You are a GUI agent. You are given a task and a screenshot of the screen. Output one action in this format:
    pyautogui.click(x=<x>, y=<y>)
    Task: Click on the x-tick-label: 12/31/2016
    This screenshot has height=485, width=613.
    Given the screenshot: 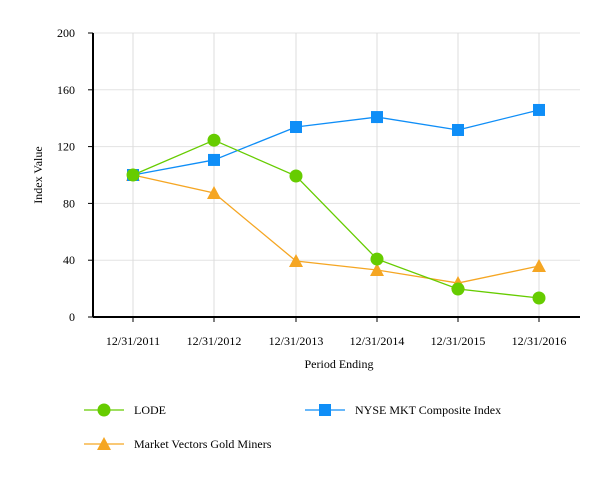 What is the action you would take?
    pyautogui.click(x=539, y=341)
    